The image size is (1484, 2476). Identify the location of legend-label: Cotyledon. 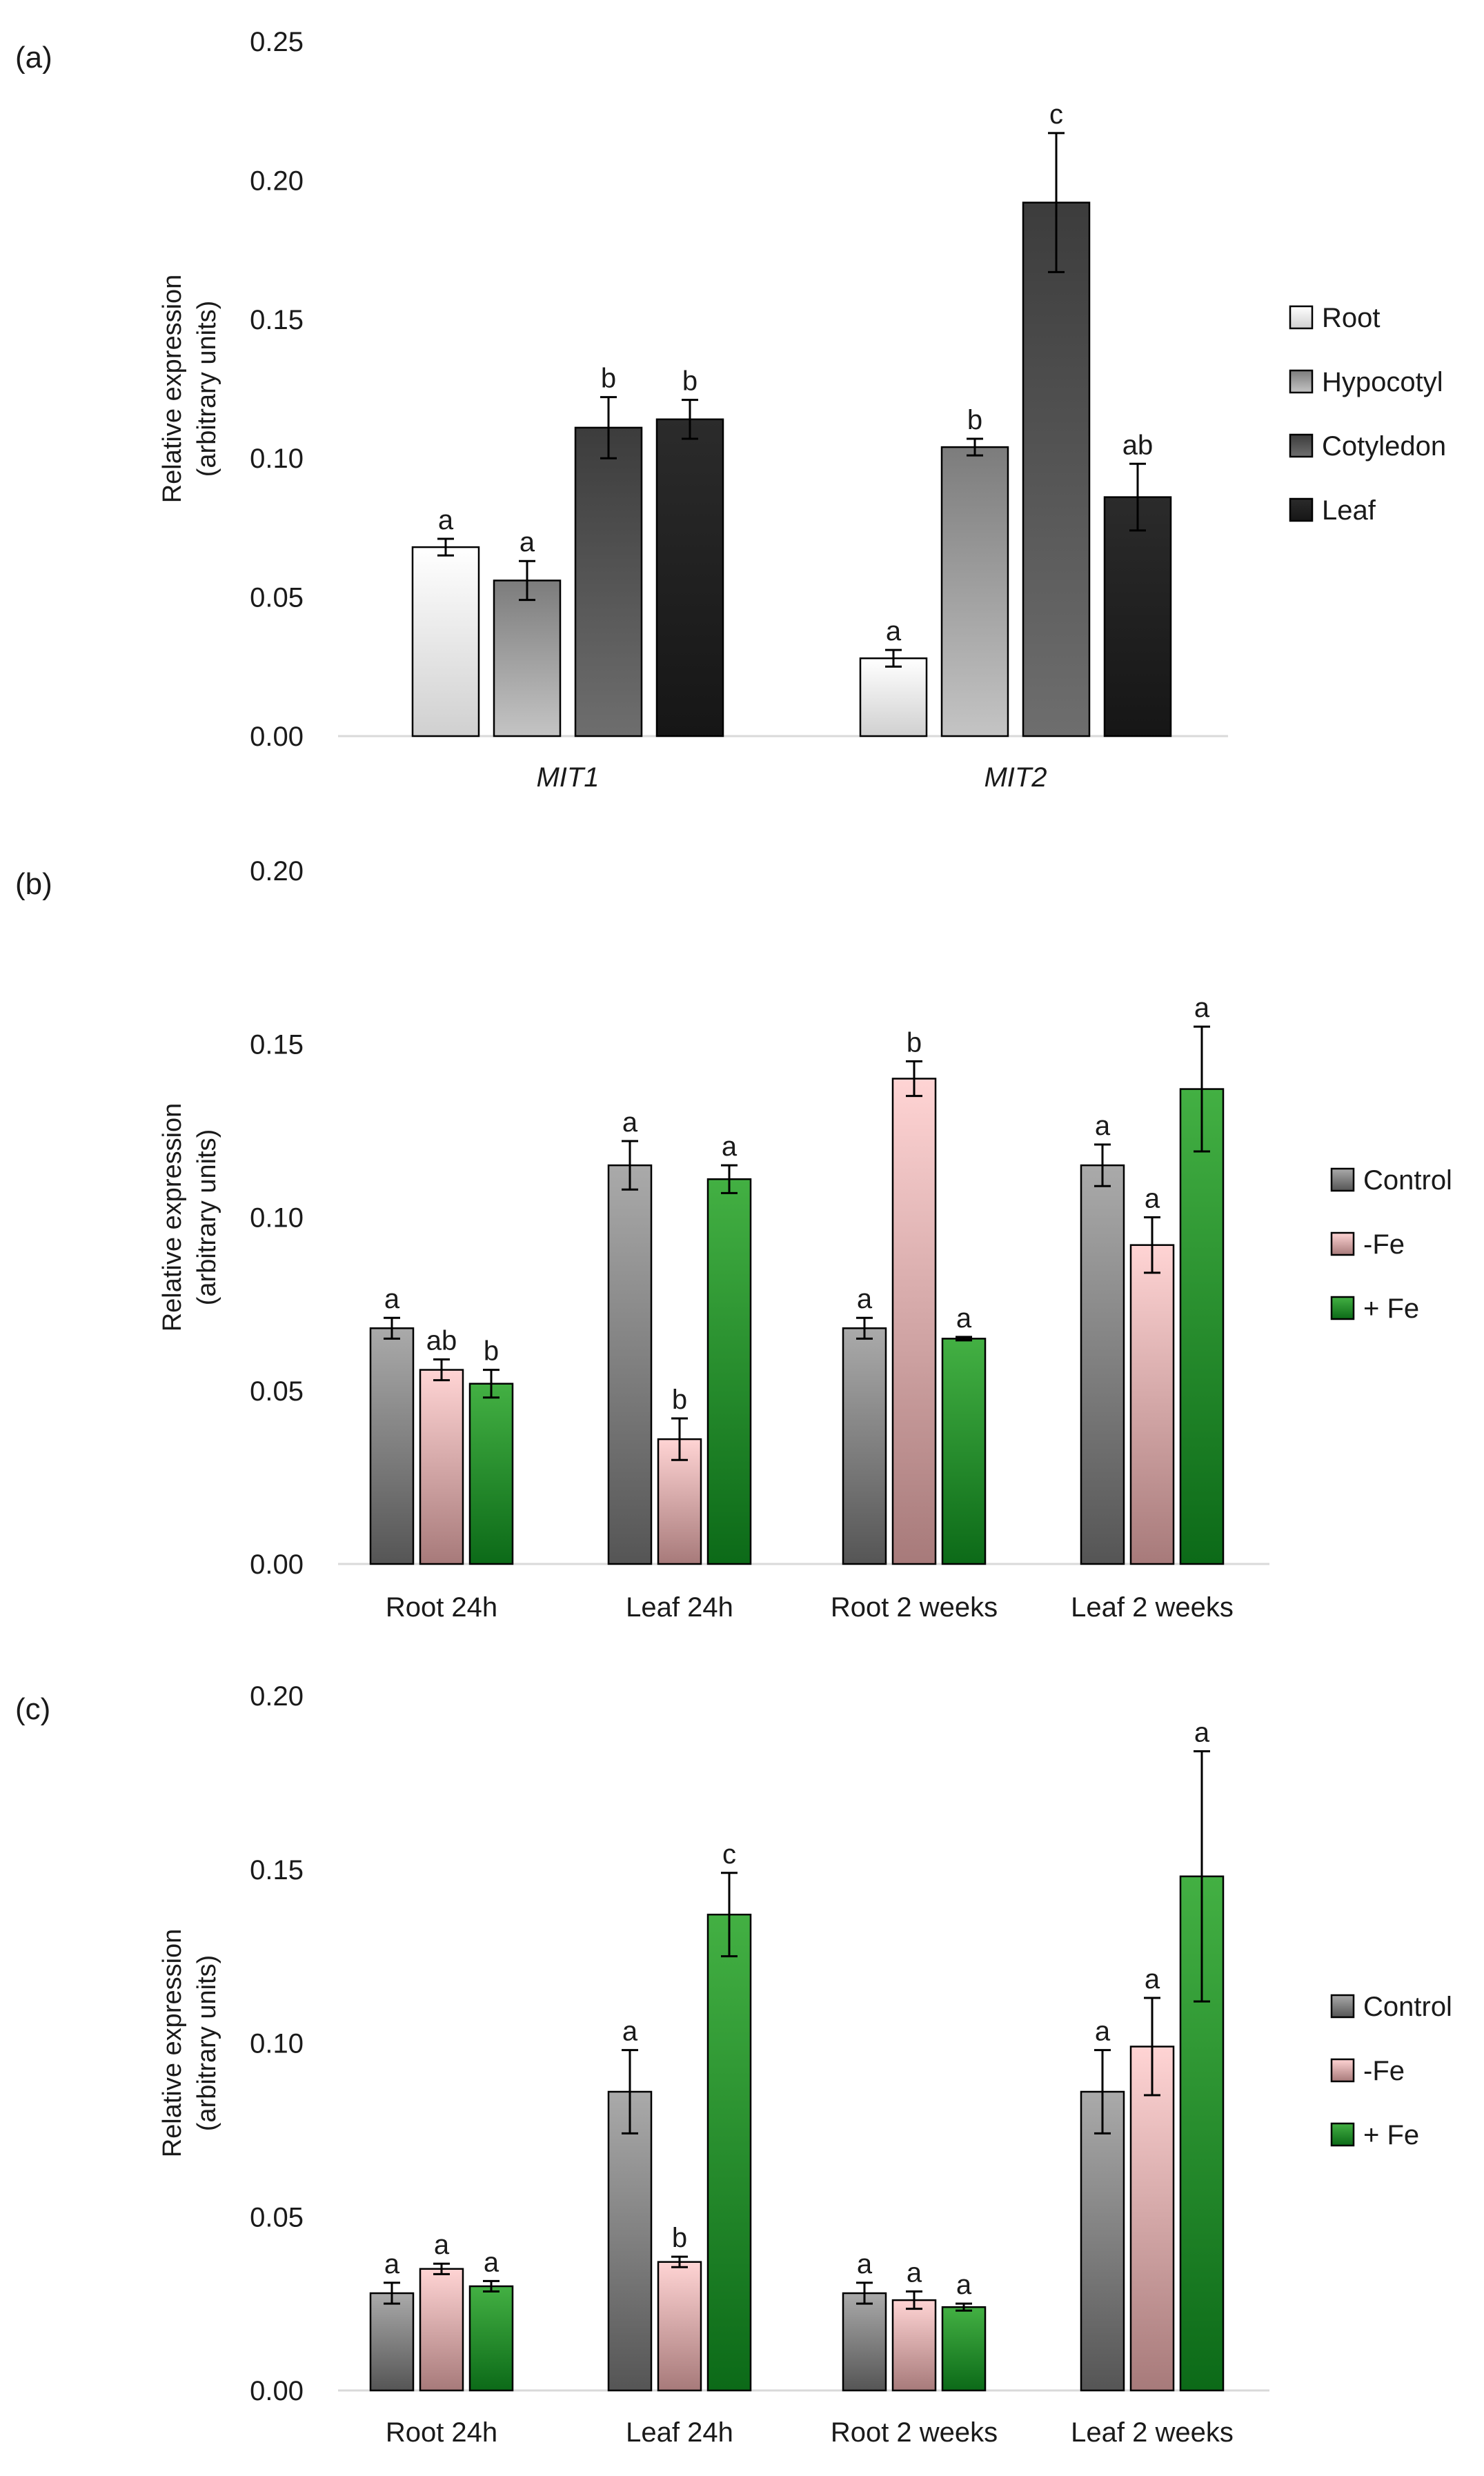
(1384, 446).